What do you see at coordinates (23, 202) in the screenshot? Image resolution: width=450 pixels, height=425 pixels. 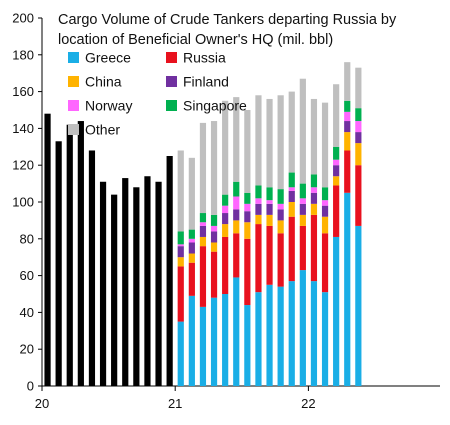 I see `y-tick-label: 100` at bounding box center [23, 202].